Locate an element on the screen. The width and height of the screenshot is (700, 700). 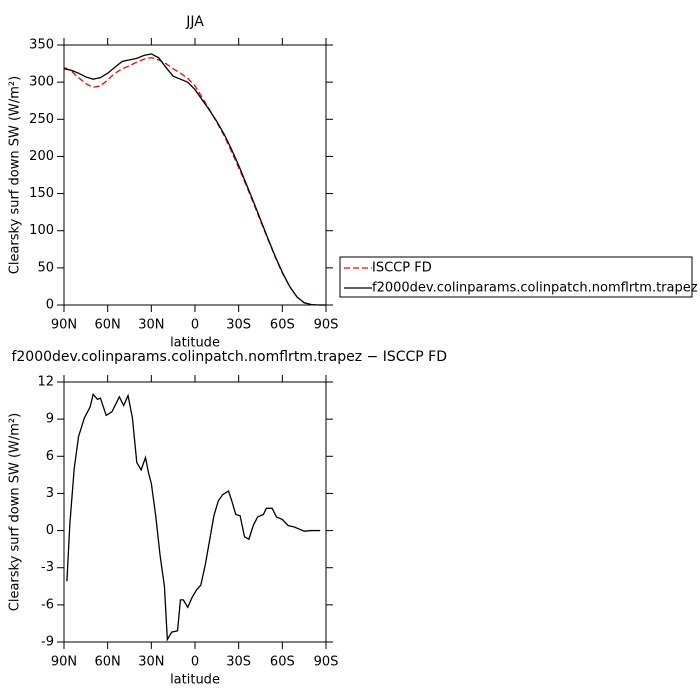
y-tick-label: -6 is located at coordinates (47, 604).